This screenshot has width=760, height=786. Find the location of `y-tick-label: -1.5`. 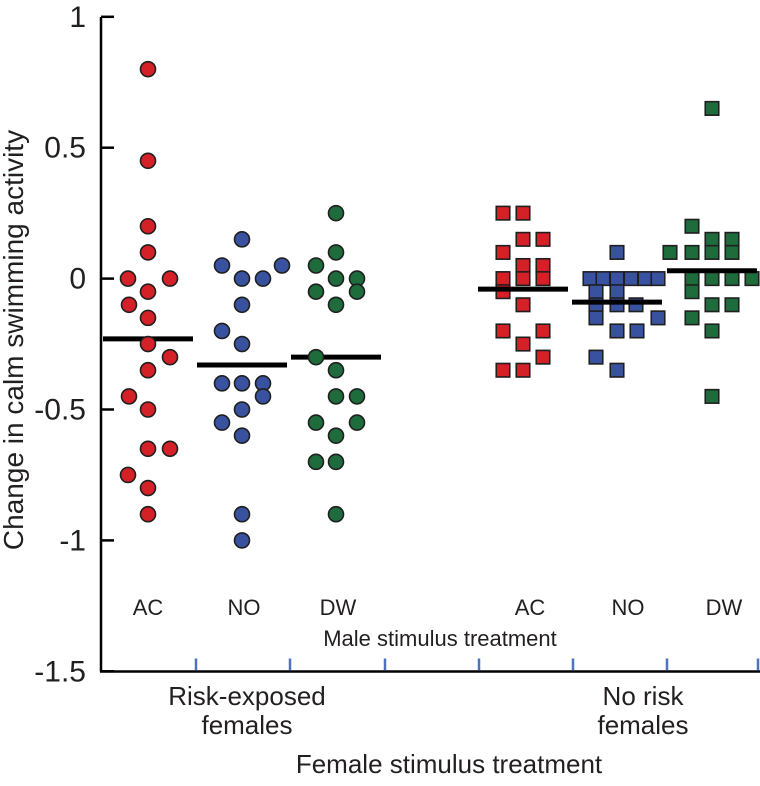

y-tick-label: -1.5 is located at coordinates (60, 671).